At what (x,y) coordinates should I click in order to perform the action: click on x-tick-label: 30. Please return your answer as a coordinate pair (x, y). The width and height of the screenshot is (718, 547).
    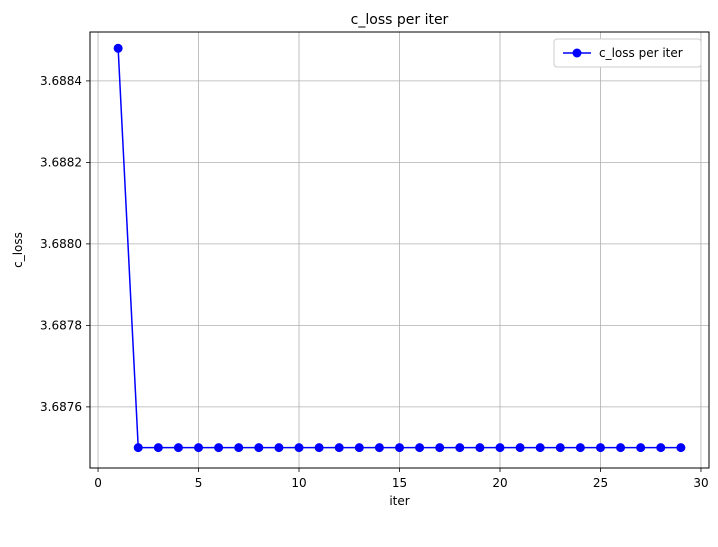
    Looking at the image, I should click on (700, 483).